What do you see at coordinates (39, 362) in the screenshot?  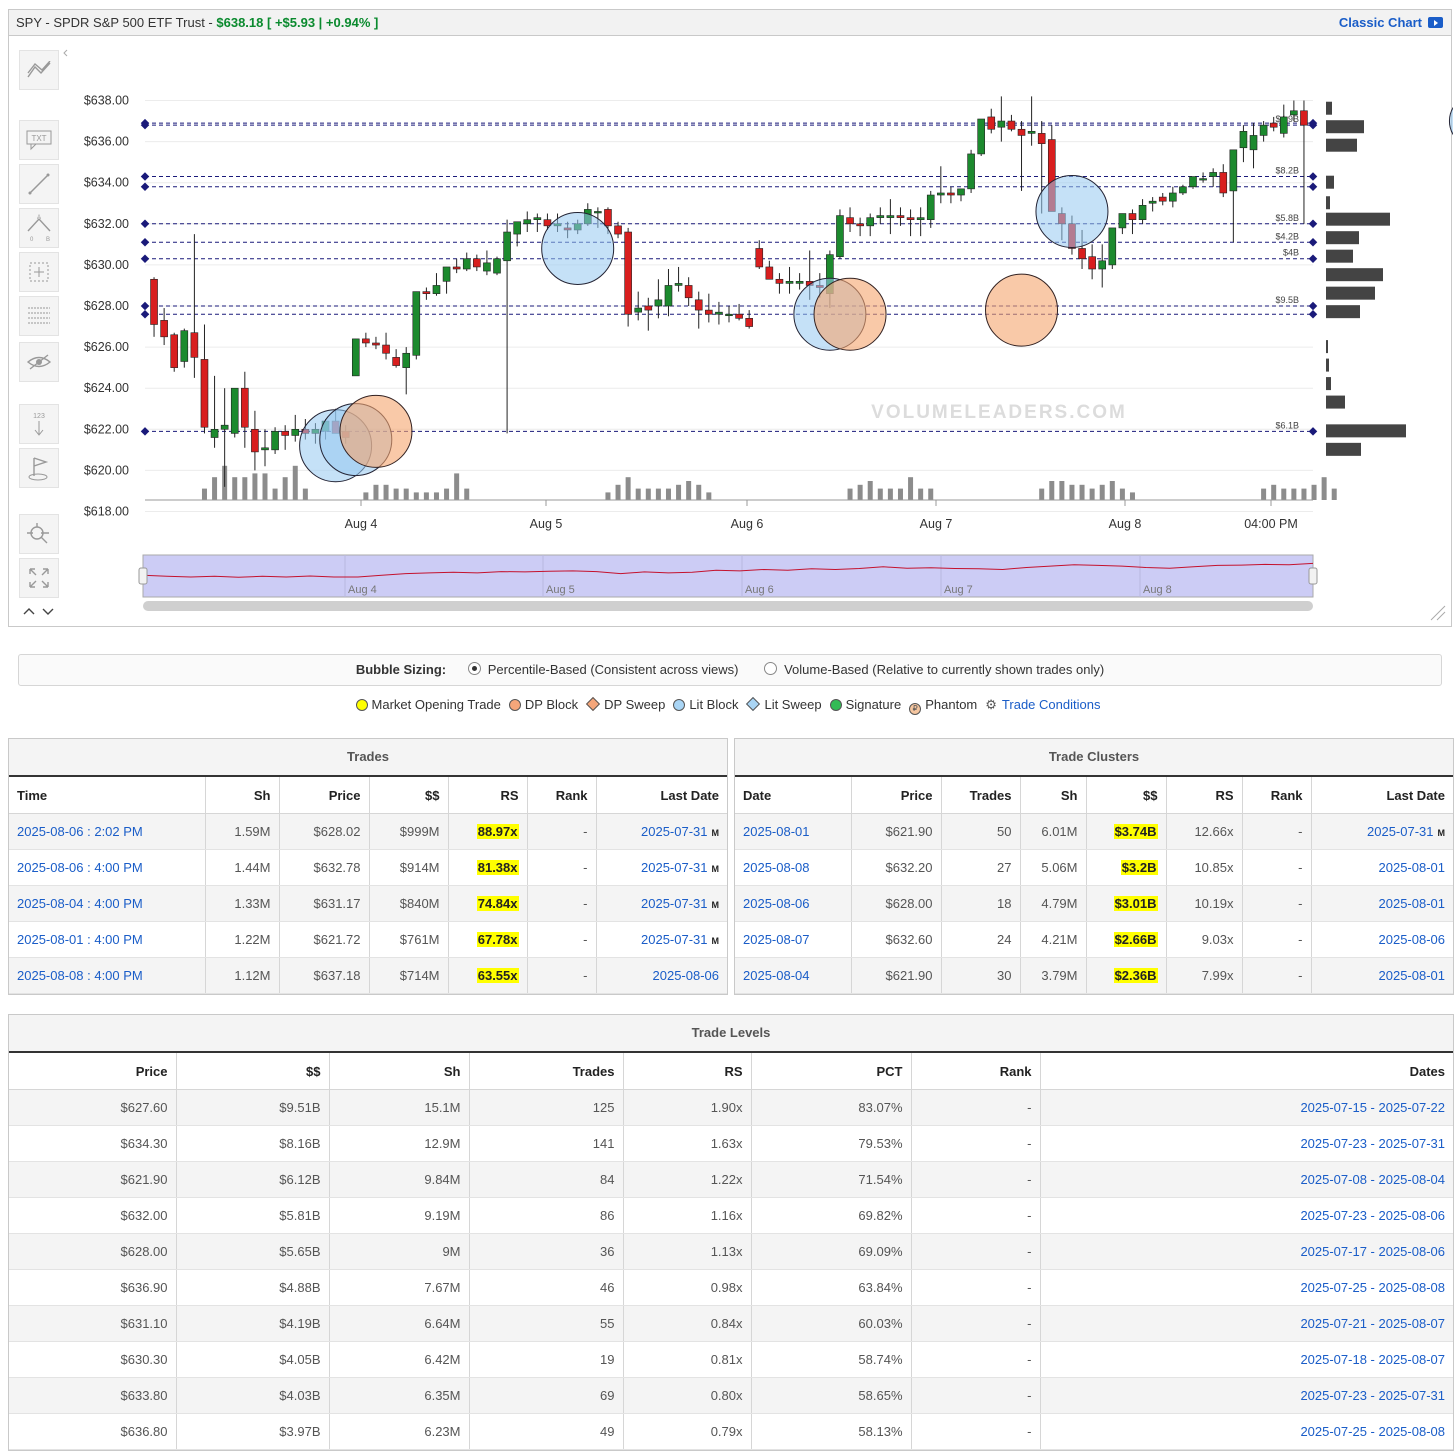 I see `hide-drawings-button` at bounding box center [39, 362].